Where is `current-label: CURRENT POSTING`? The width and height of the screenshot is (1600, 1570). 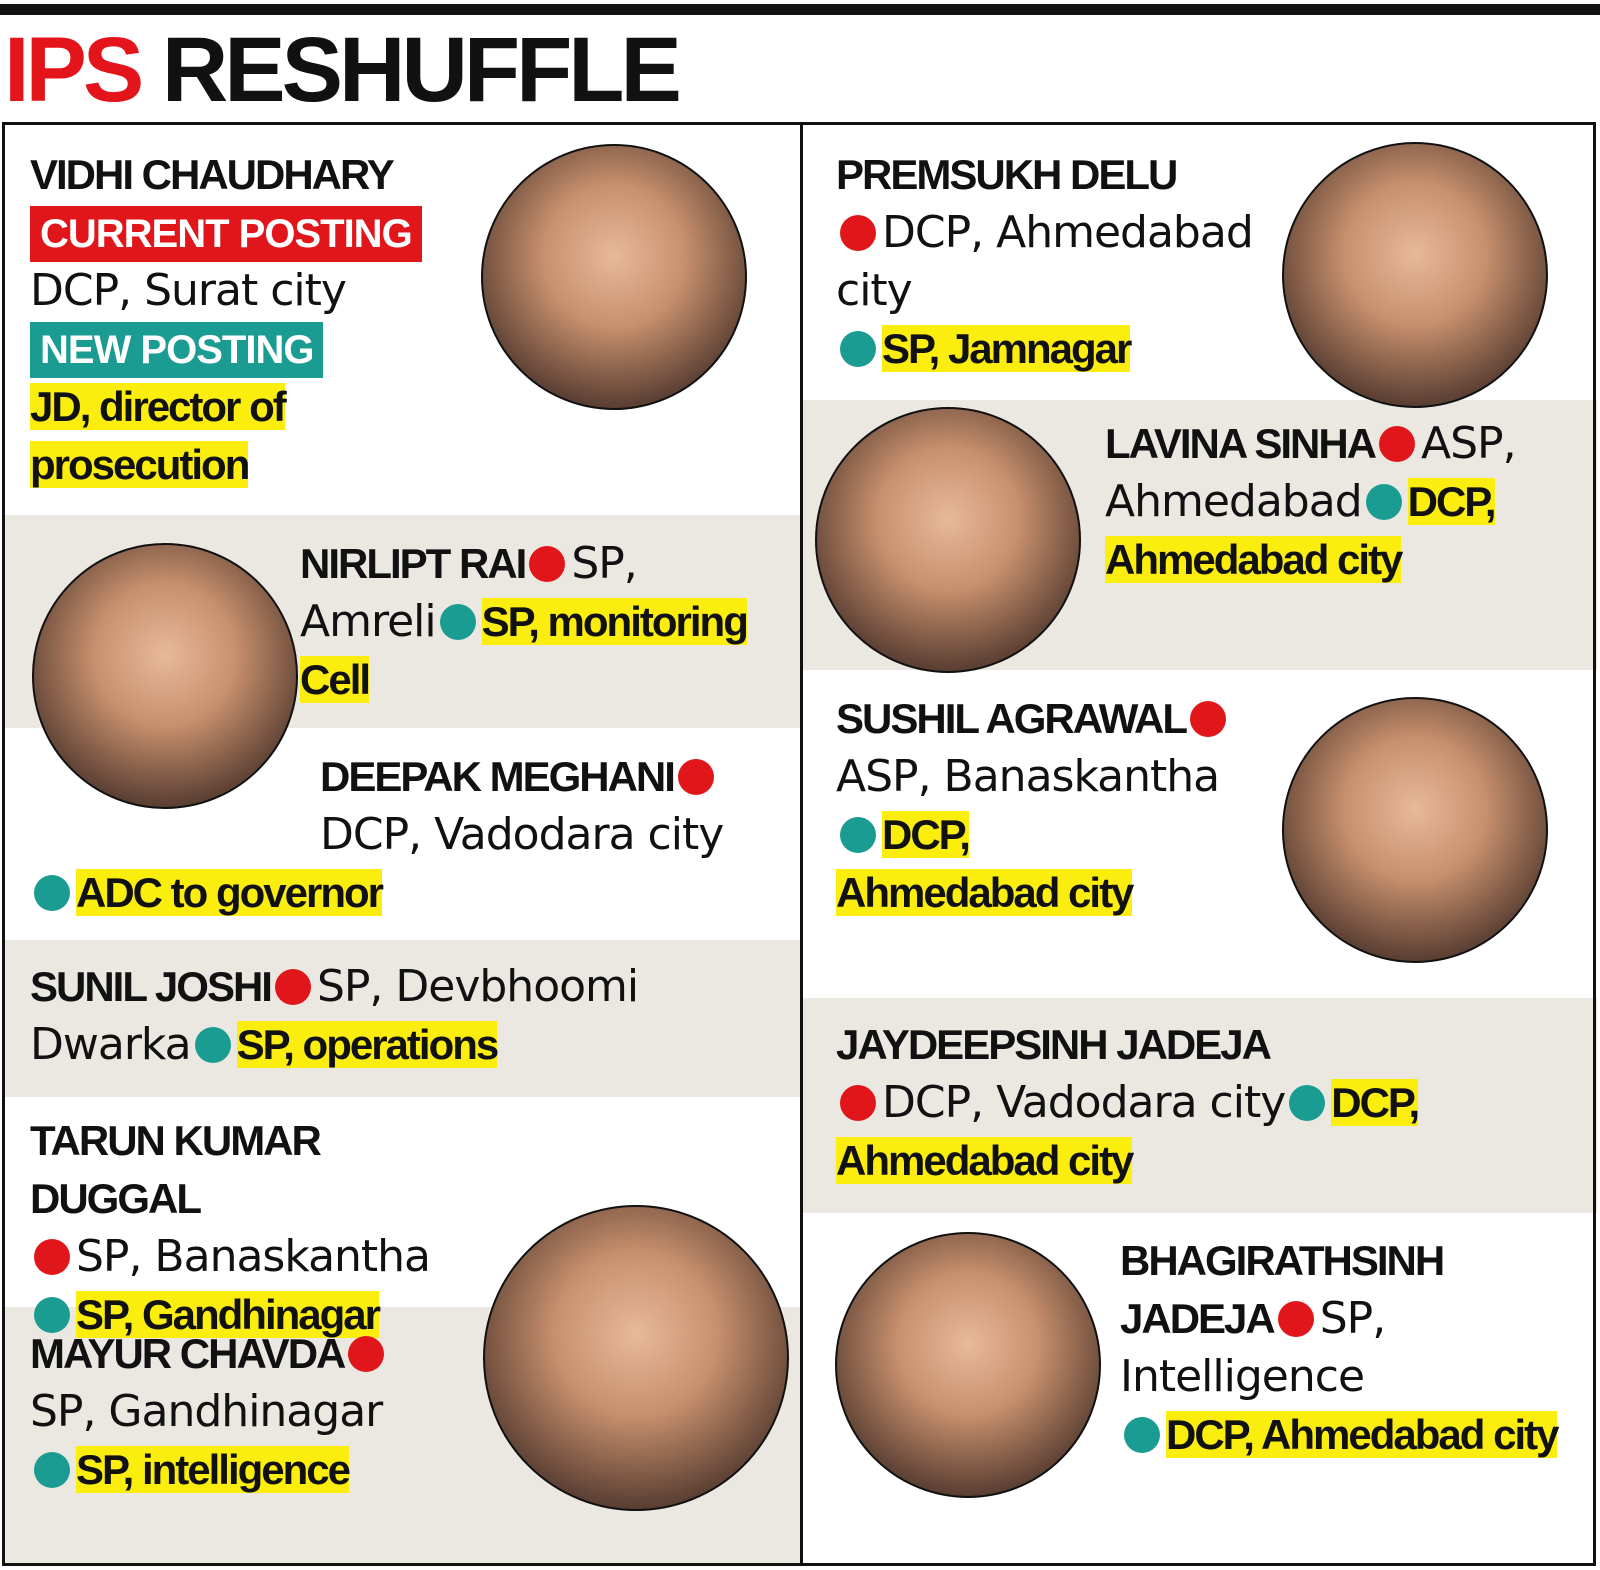 current-label: CURRENT POSTING is located at coordinates (226, 234).